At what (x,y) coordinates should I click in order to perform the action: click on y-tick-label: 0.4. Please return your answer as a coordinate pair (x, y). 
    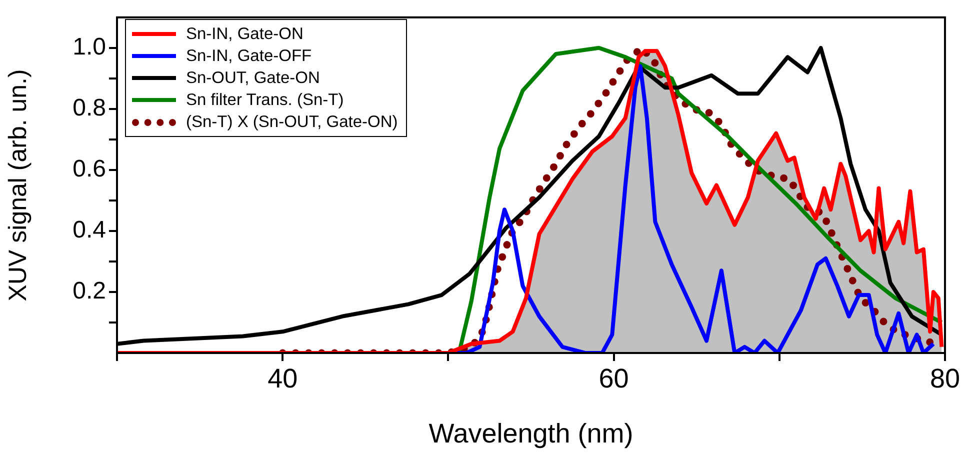
    Looking at the image, I should click on (89, 230).